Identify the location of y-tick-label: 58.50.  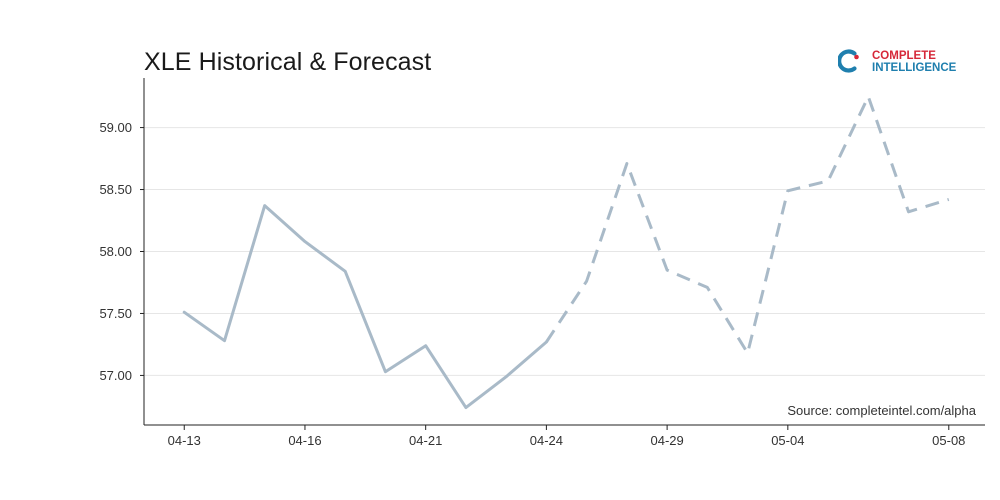
(115, 189).